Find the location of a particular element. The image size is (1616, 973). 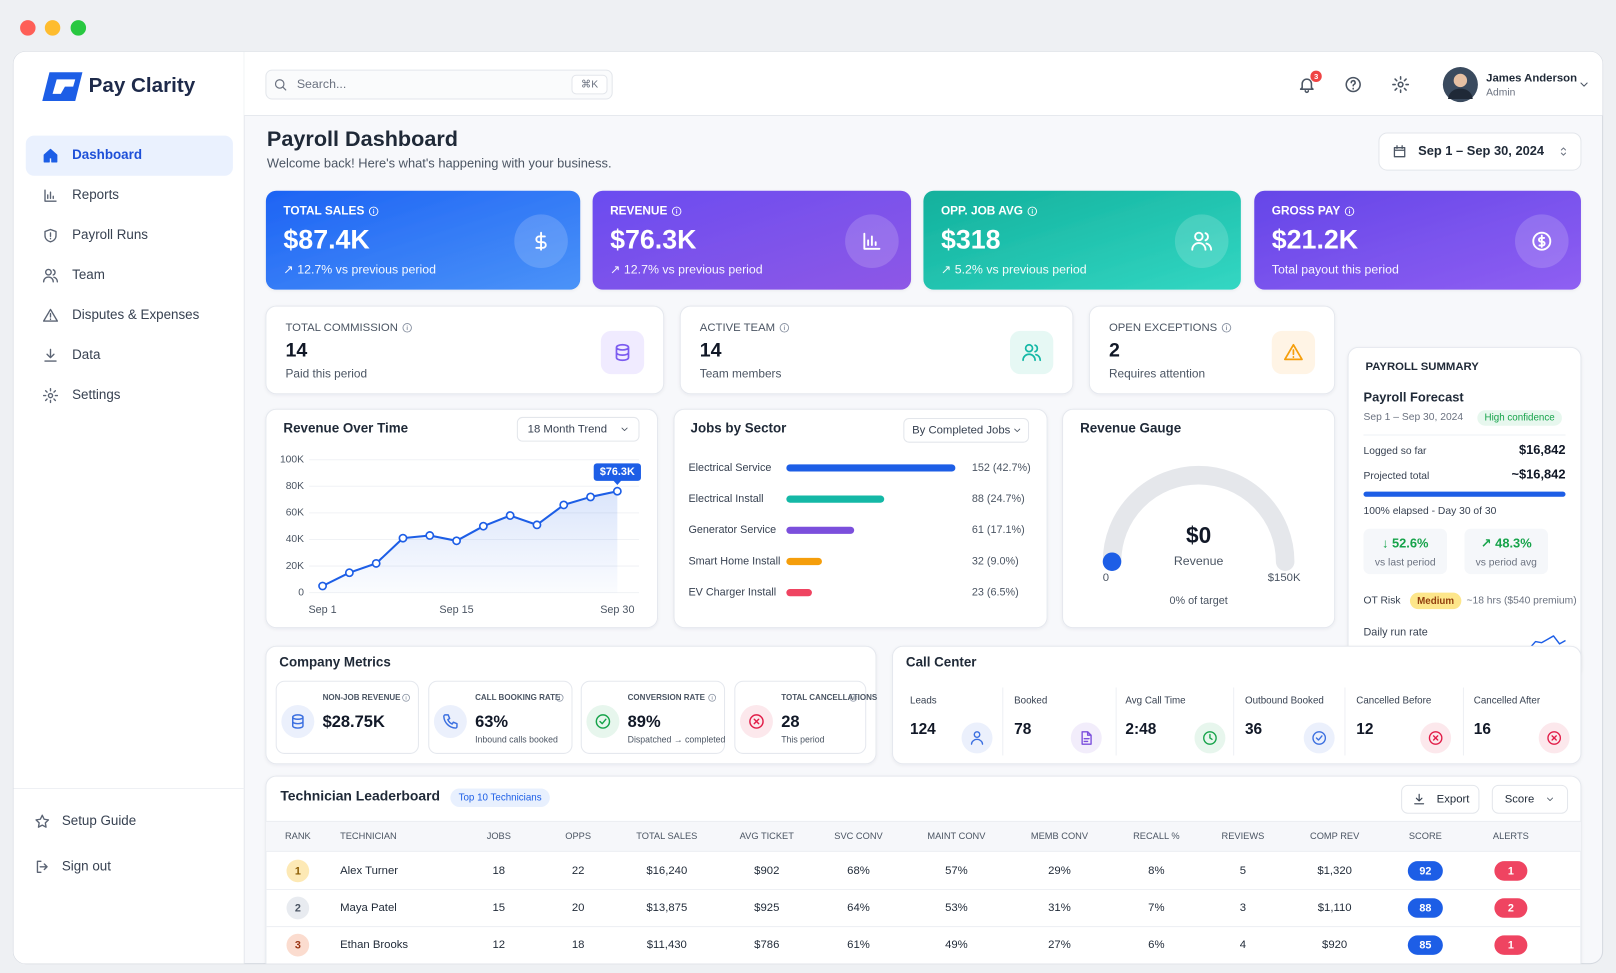

metric-label: NON-JOB REVENUE is located at coordinates (362, 697).